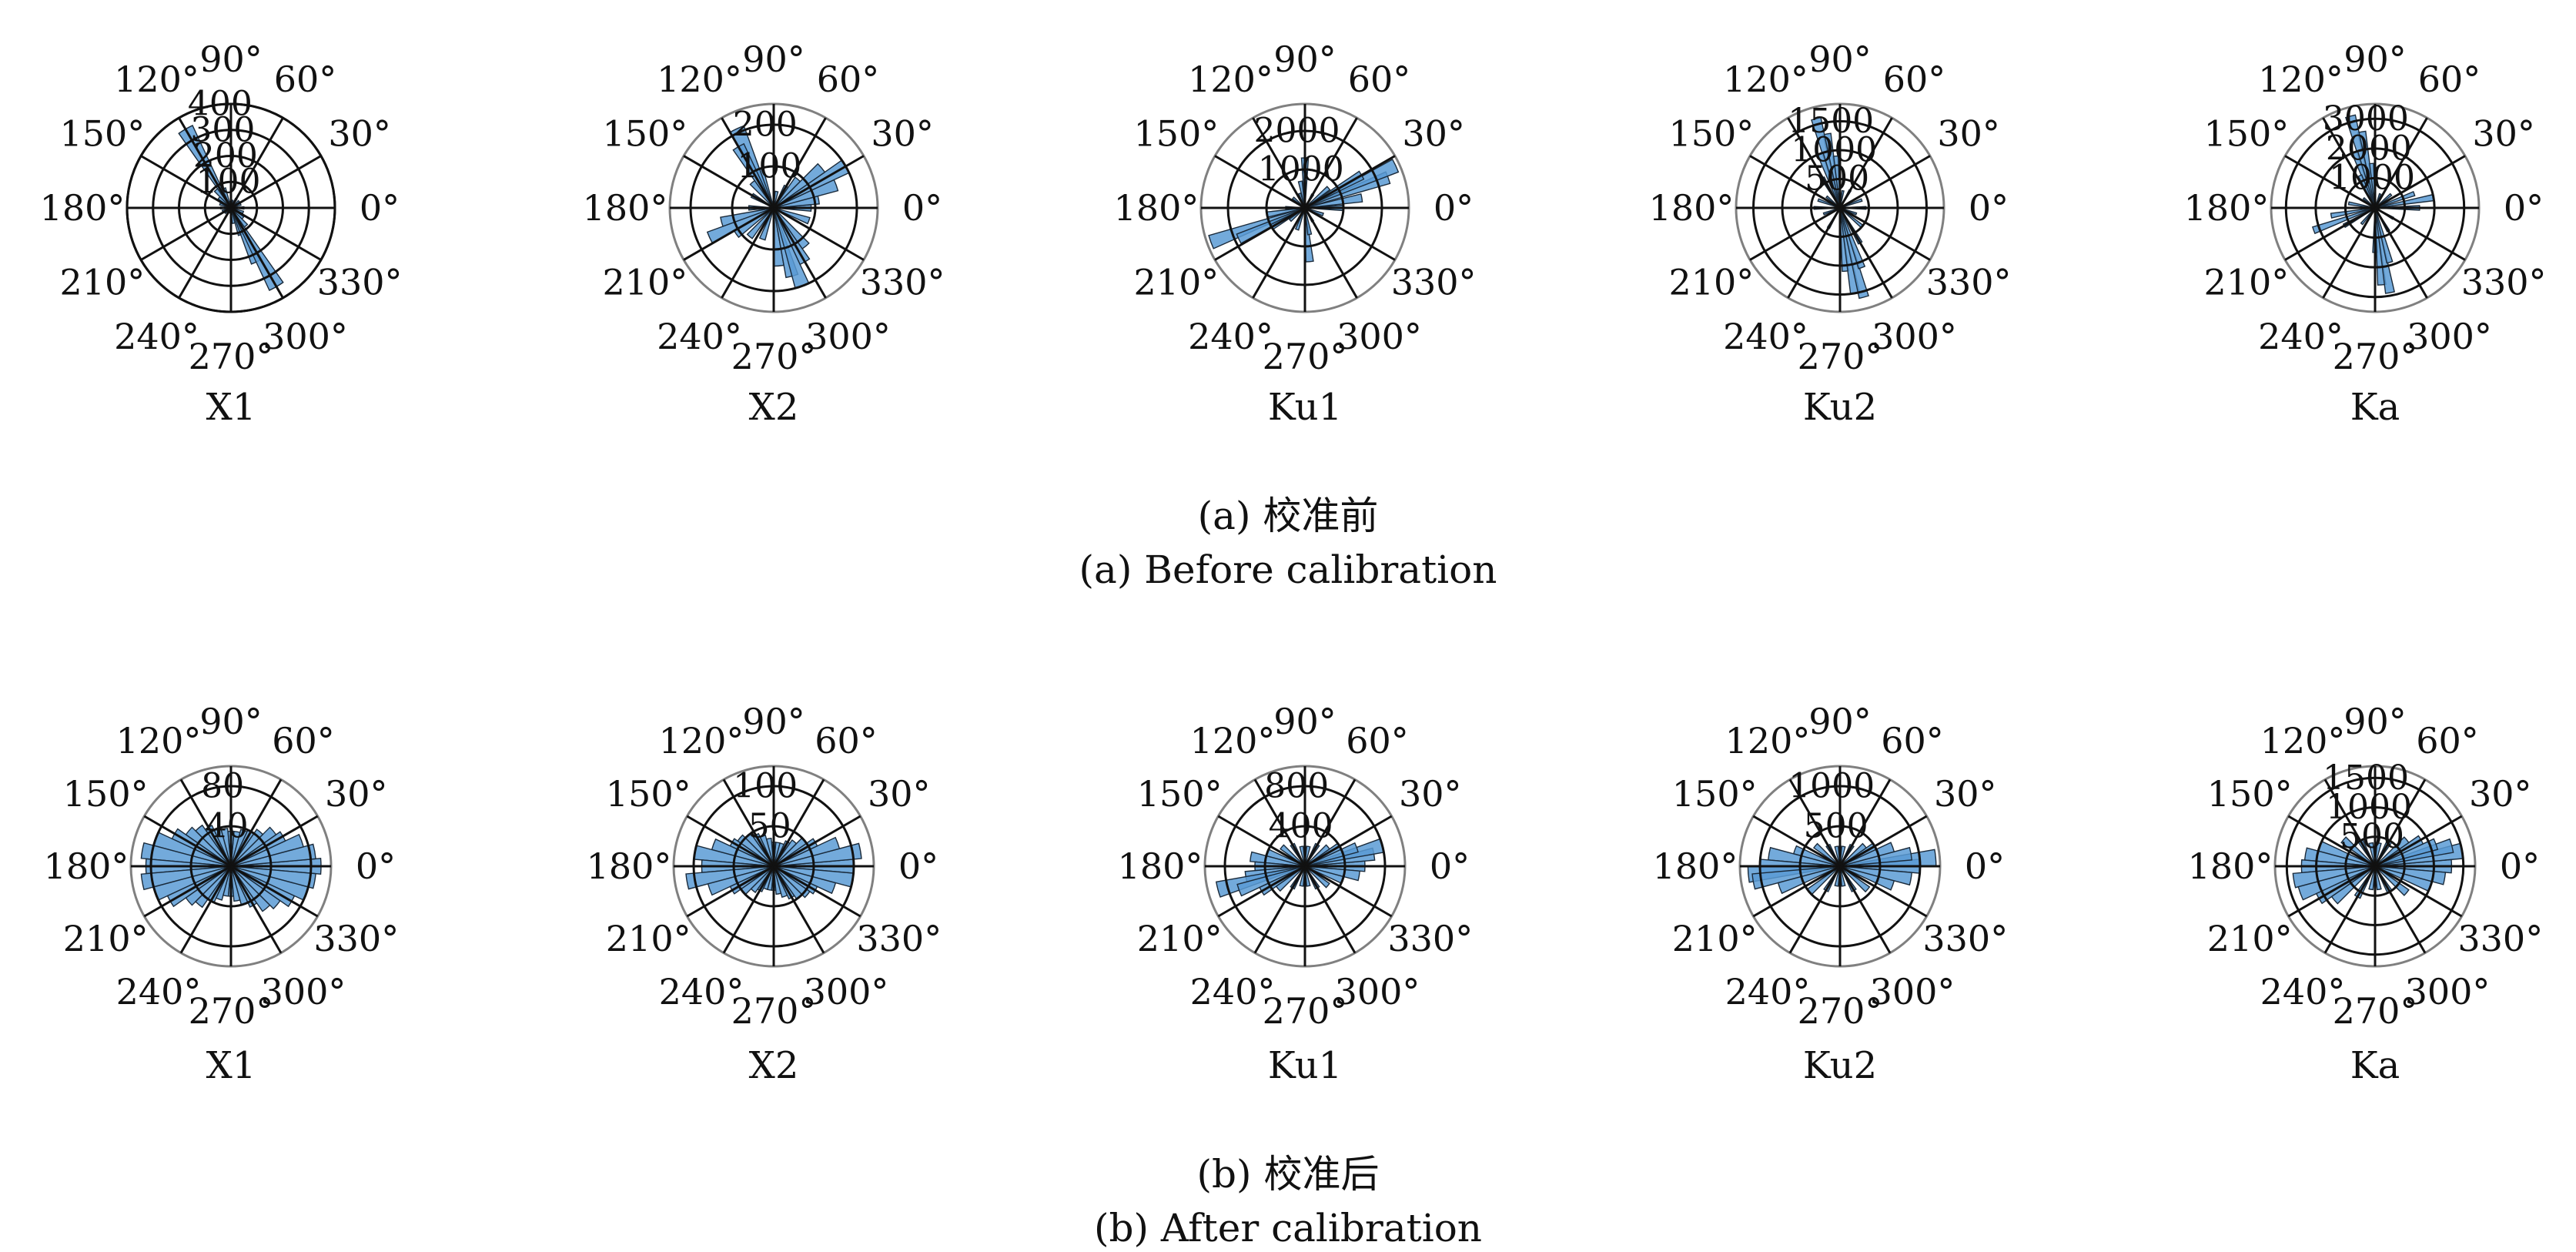 The height and width of the screenshot is (1252, 2576). What do you see at coordinates (774, 407) in the screenshot?
I see `subplot-label: X2` at bounding box center [774, 407].